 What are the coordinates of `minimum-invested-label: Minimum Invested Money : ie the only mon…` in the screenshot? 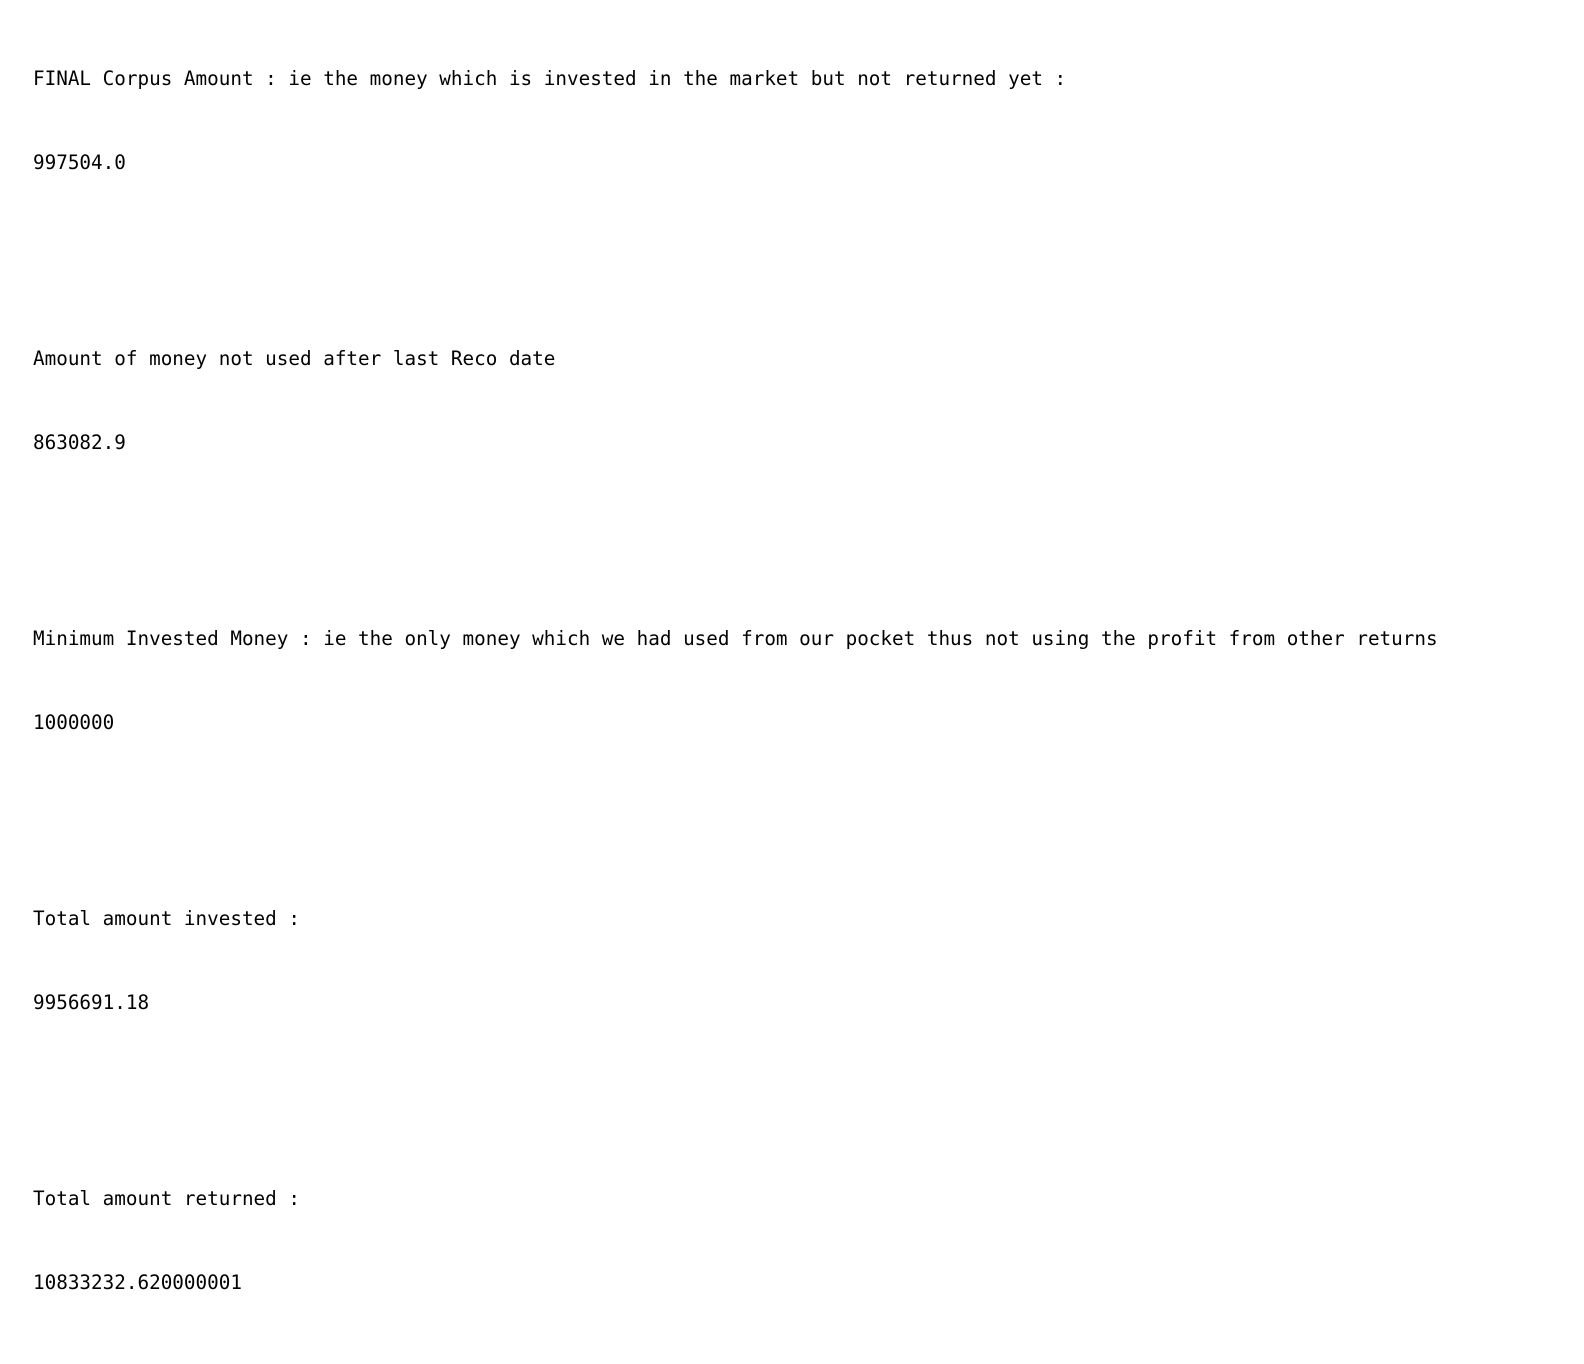 It's located at (735, 638).